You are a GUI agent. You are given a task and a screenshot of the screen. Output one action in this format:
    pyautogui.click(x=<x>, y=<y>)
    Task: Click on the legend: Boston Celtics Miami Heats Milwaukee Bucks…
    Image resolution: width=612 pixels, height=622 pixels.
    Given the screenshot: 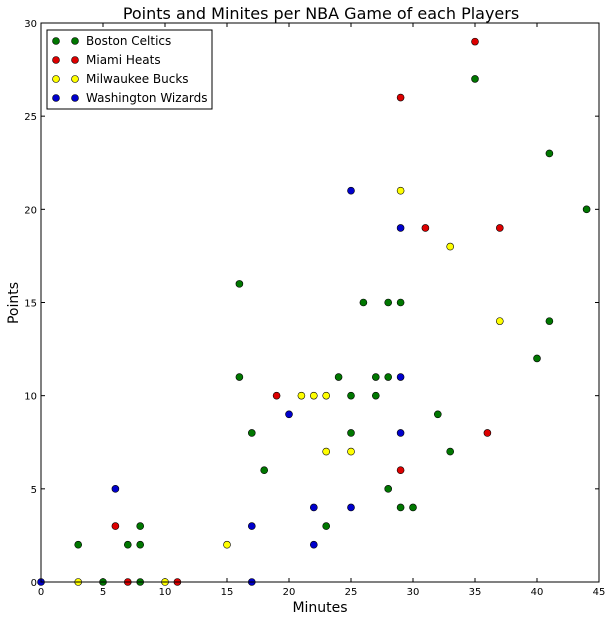 What is the action you would take?
    pyautogui.click(x=129, y=69)
    